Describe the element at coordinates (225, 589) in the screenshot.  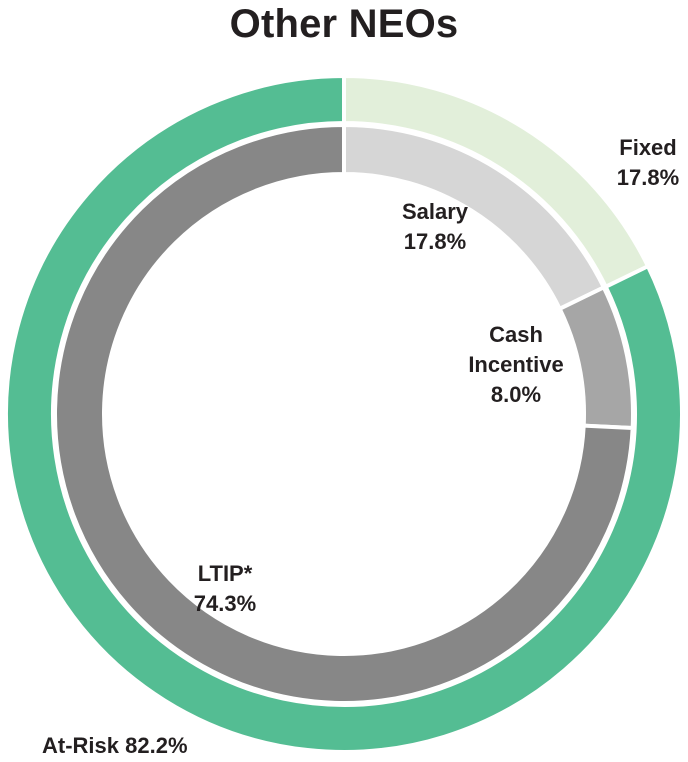
I see `label-ltip: LTIP* 74.3%` at that location.